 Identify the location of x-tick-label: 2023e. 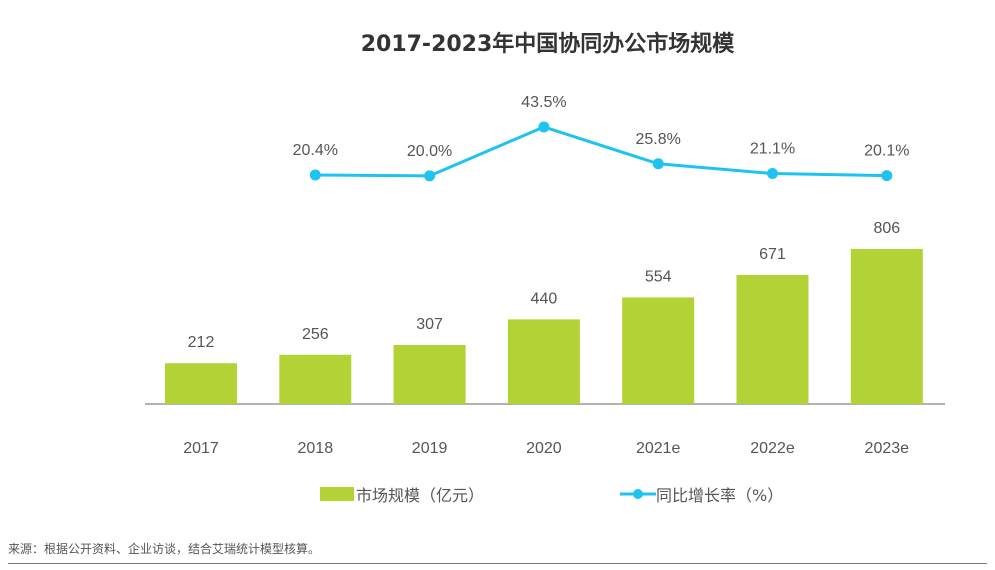
(887, 448).